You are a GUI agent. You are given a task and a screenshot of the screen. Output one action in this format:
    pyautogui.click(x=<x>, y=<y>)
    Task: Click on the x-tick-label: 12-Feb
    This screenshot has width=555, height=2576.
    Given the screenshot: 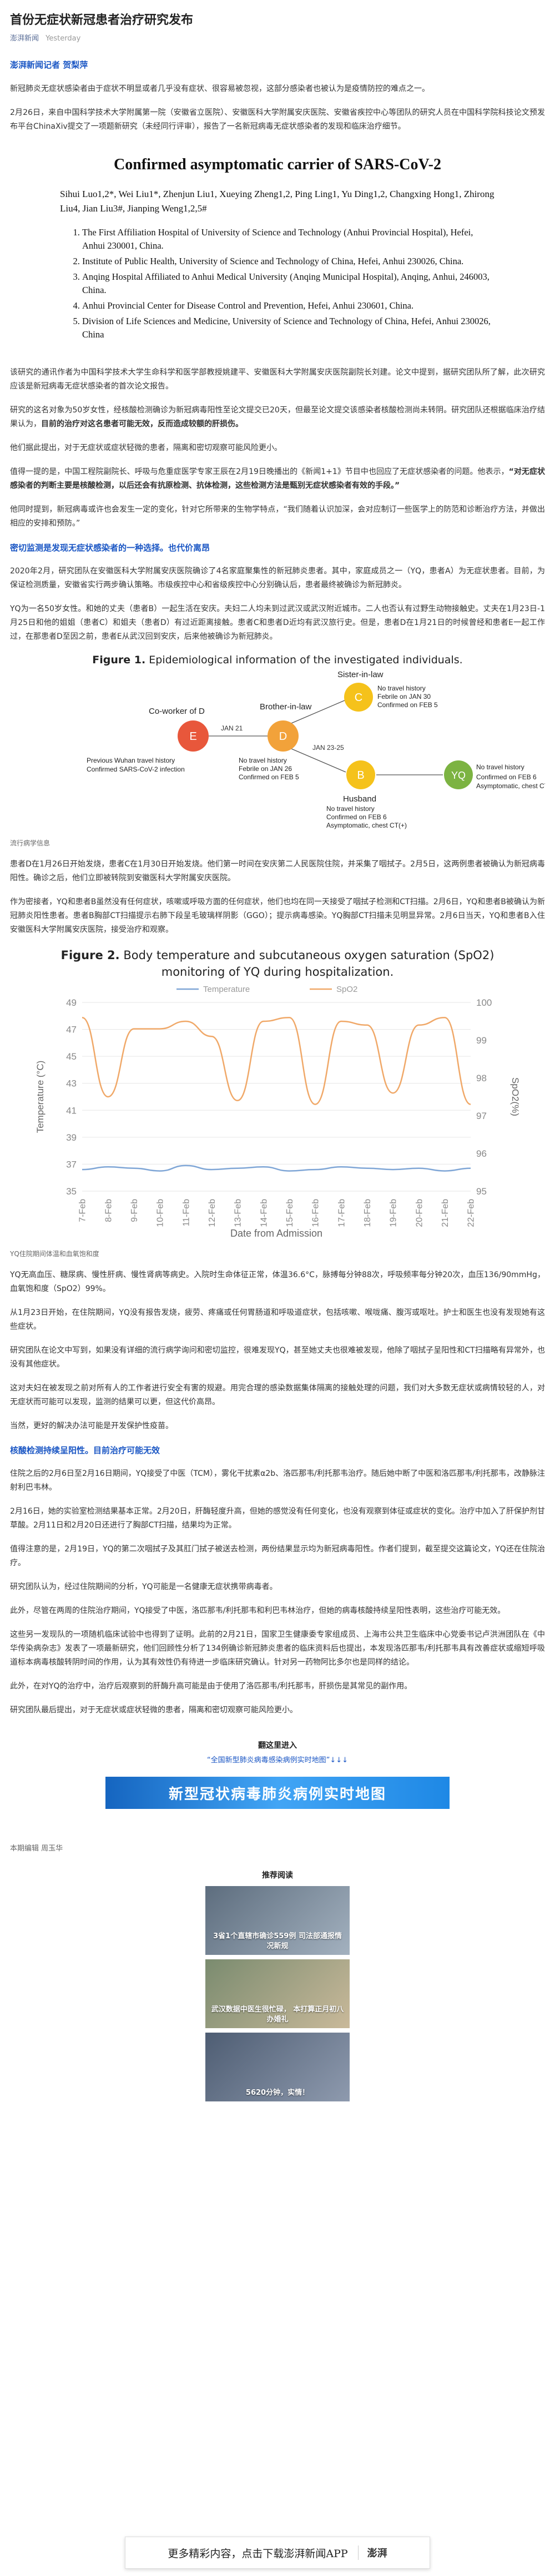 What is the action you would take?
    pyautogui.click(x=213, y=1213)
    